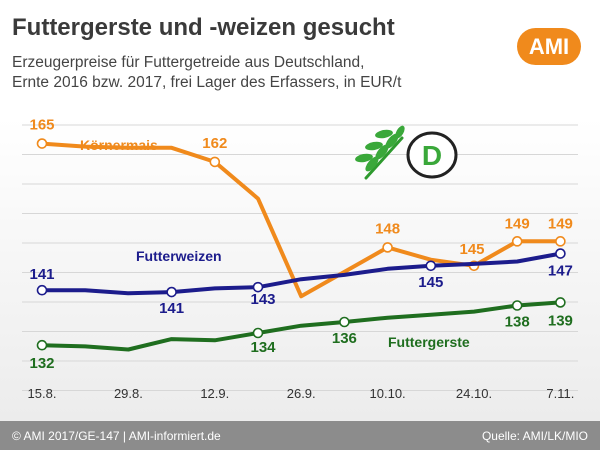 This screenshot has height=450, width=600. What do you see at coordinates (560, 271) in the screenshot?
I see `data-label-futterweizen: 147` at bounding box center [560, 271].